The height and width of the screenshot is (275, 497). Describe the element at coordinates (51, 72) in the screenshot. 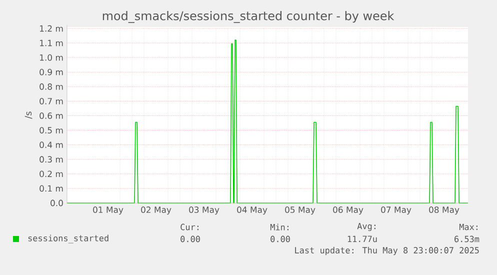

I see `y-tick-label: 0.9 m` at that location.